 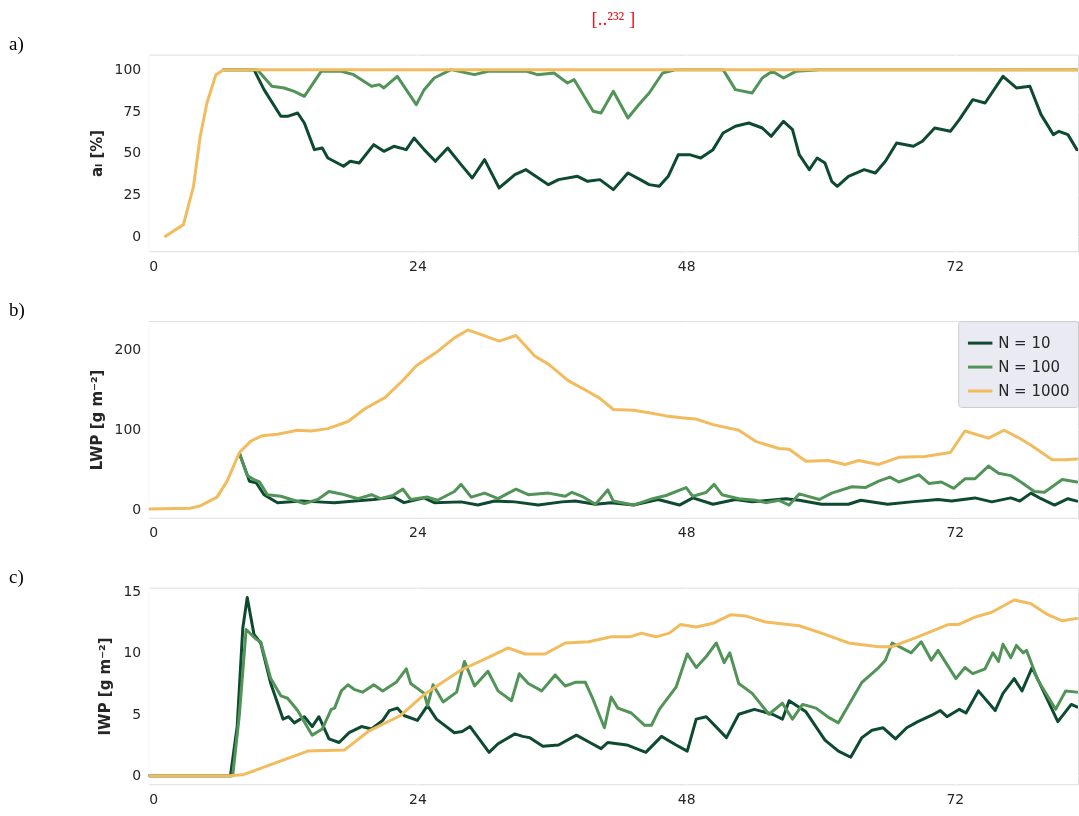 I want to click on y-tick-label: 200, so click(x=128, y=349).